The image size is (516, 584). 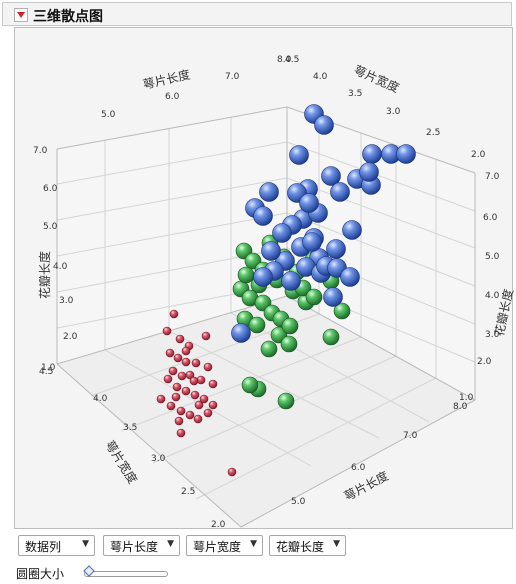 What do you see at coordinates (46, 372) in the screenshot?
I see `tick-front-sw-0: 4.5` at bounding box center [46, 372].